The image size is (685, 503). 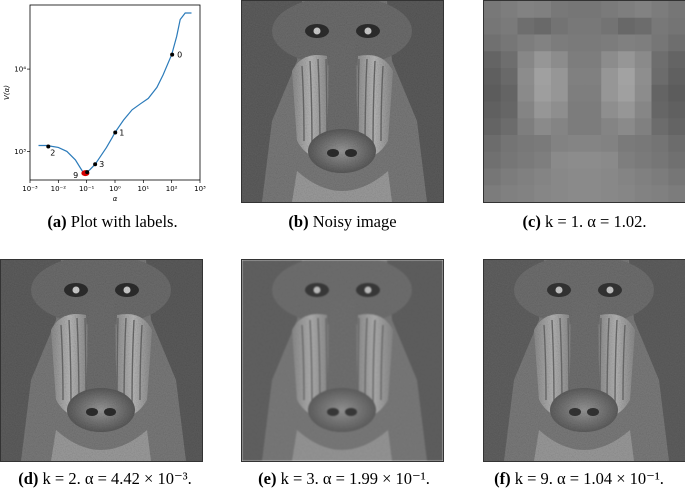 I want to click on reconstruction-k1, so click(x=584, y=101).